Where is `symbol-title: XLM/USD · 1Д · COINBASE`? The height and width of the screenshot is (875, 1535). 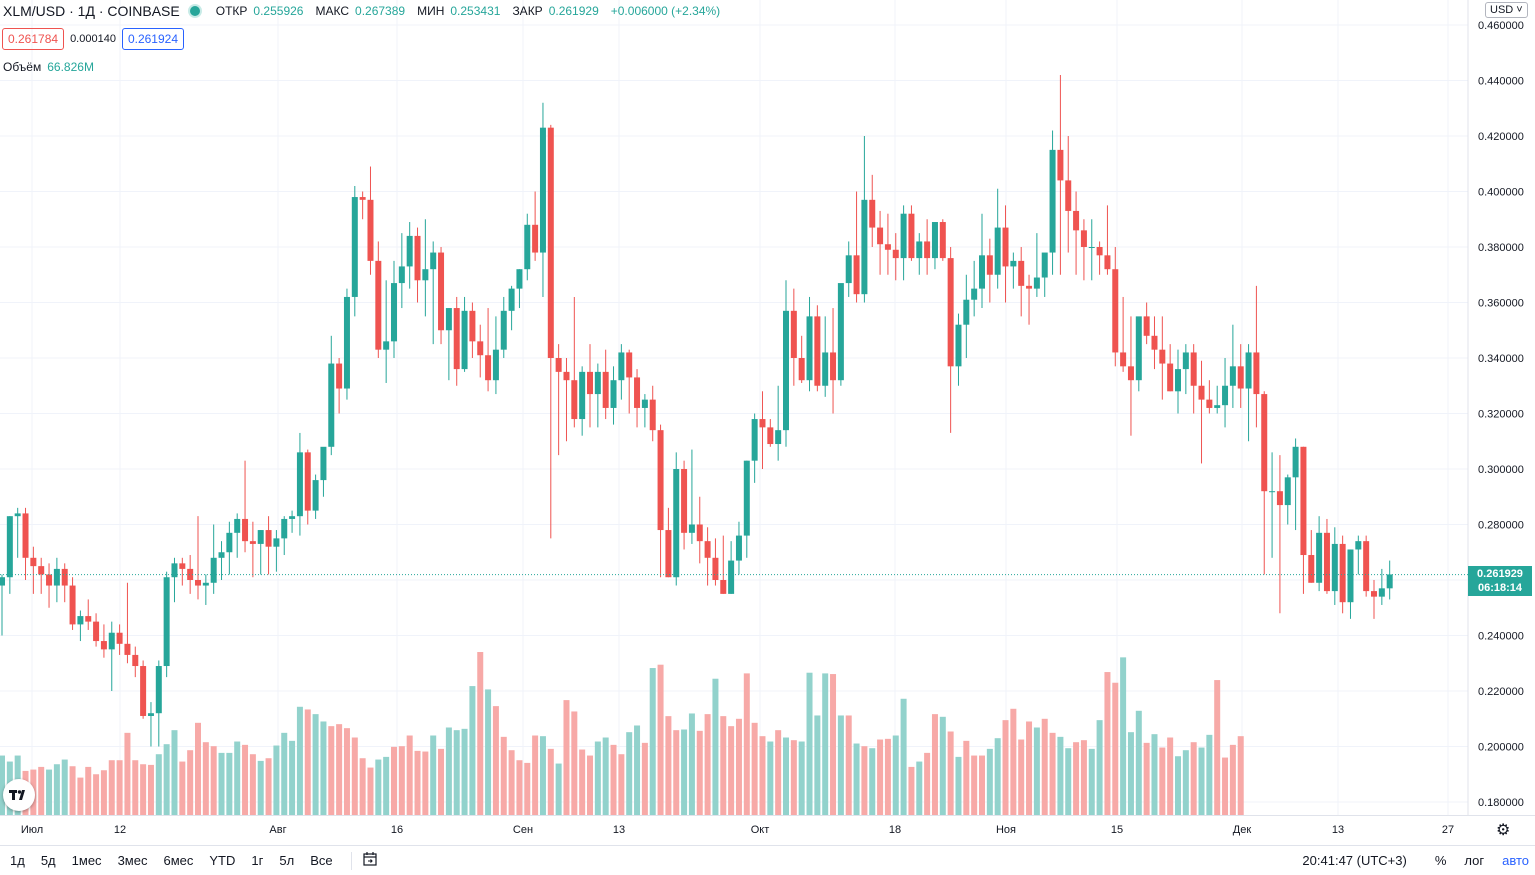
symbol-title: XLM/USD · 1Д · COINBASE is located at coordinates (91, 11).